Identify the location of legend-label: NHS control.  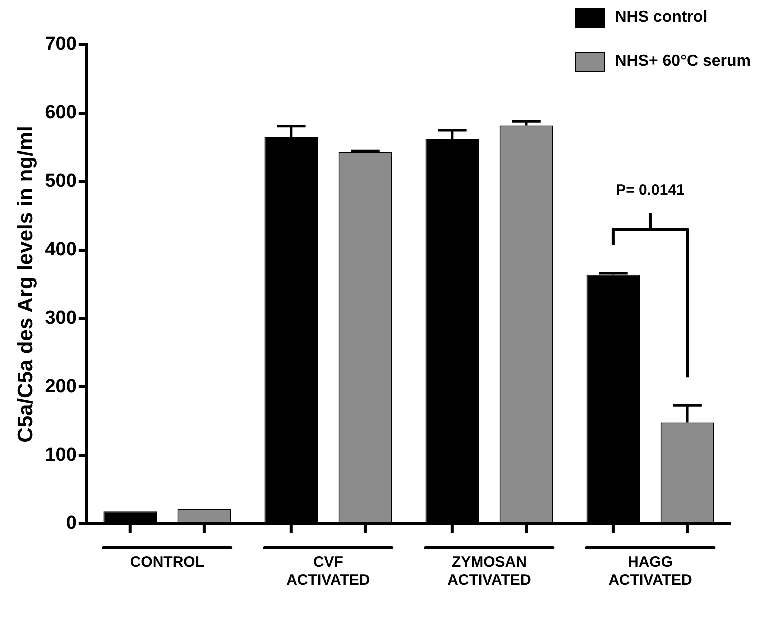
(661, 18).